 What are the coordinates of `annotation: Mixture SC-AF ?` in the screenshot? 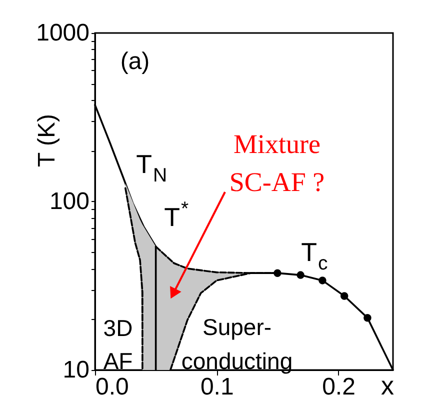 It's located at (277, 163).